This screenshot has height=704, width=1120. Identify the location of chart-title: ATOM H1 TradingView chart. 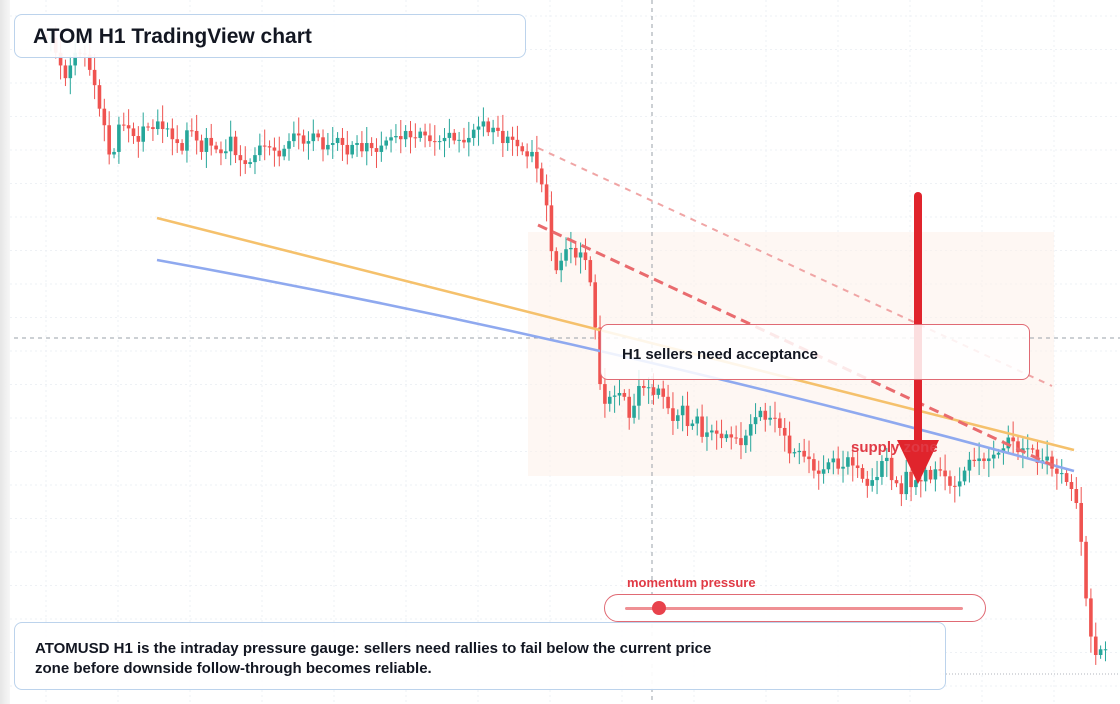
(172, 37).